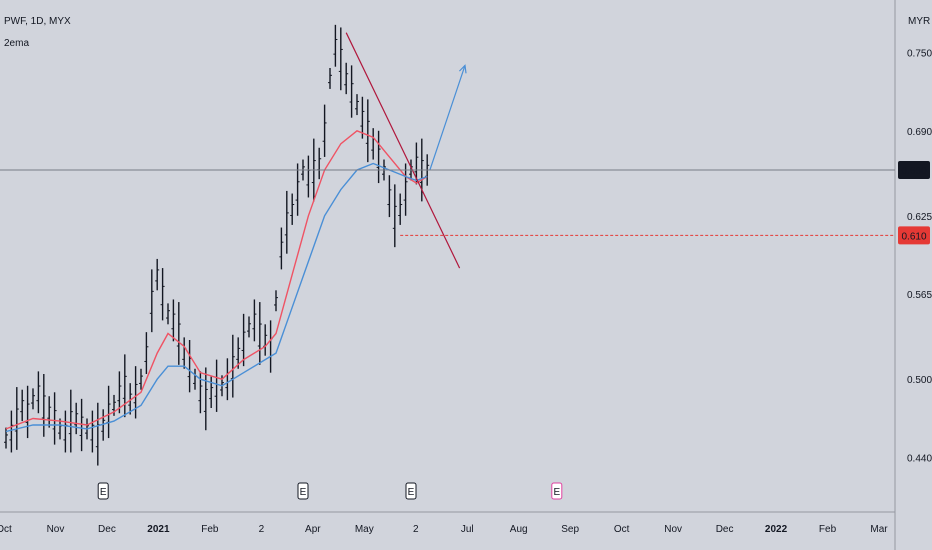  Describe the element at coordinates (919, 380) in the screenshot. I see `y-tick-label: 0.500` at that location.